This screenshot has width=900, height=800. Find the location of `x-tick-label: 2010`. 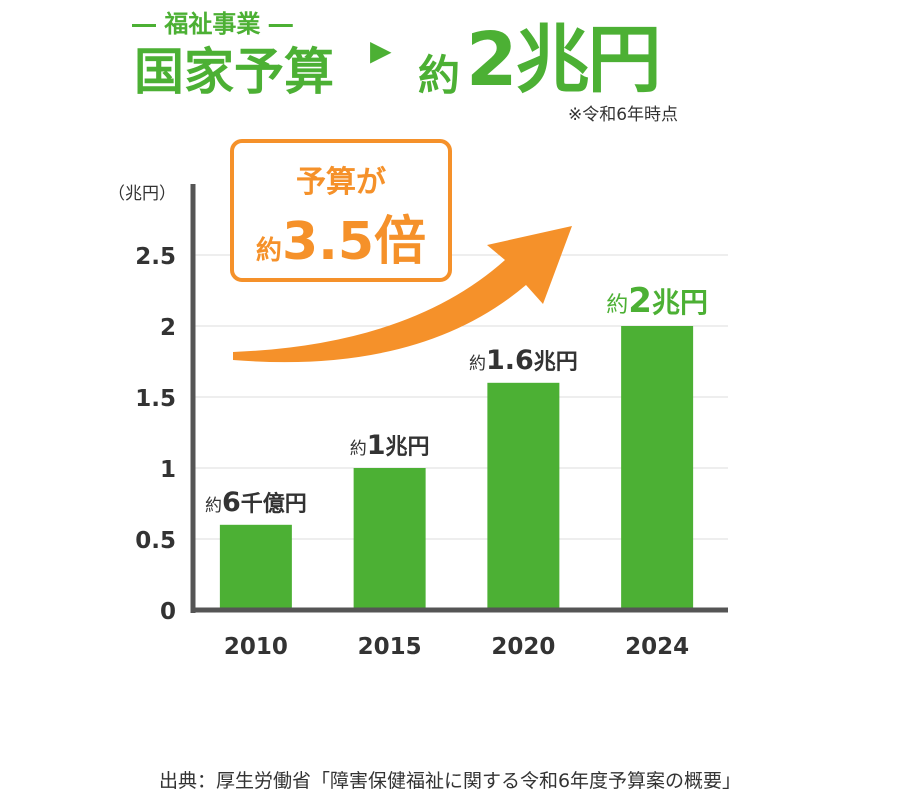

x-tick-label: 2010 is located at coordinates (256, 647).